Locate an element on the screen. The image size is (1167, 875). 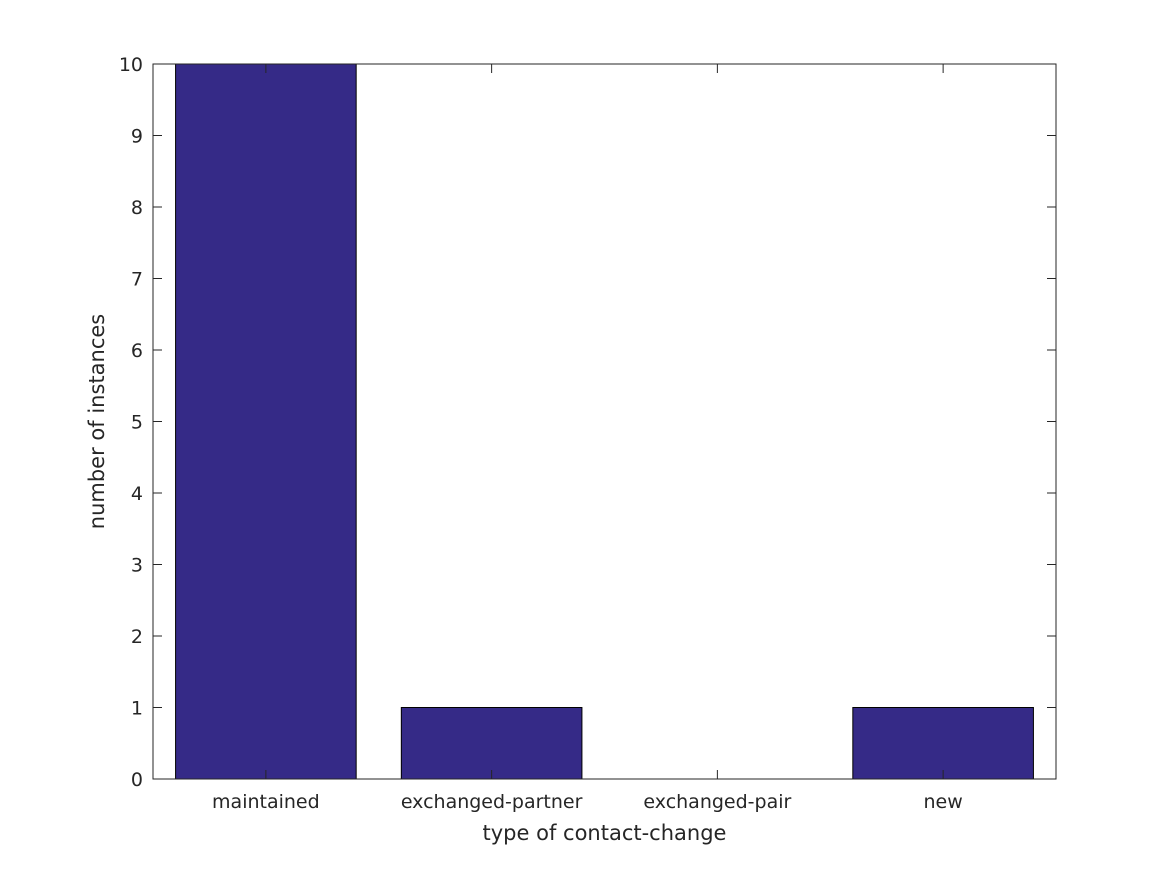
y-tick-label: 1 is located at coordinates (137, 709).